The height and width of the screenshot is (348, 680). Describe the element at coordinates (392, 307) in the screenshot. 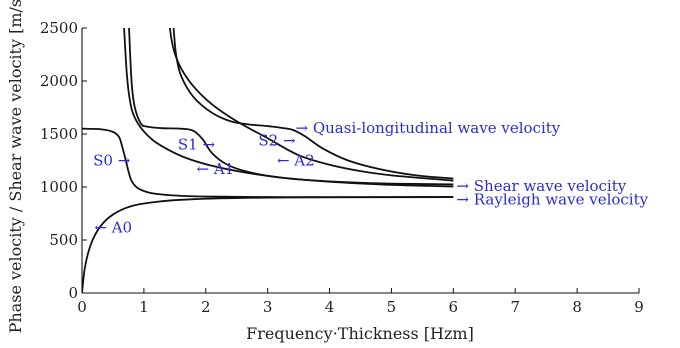

I see `x-tick-label: 5` at that location.